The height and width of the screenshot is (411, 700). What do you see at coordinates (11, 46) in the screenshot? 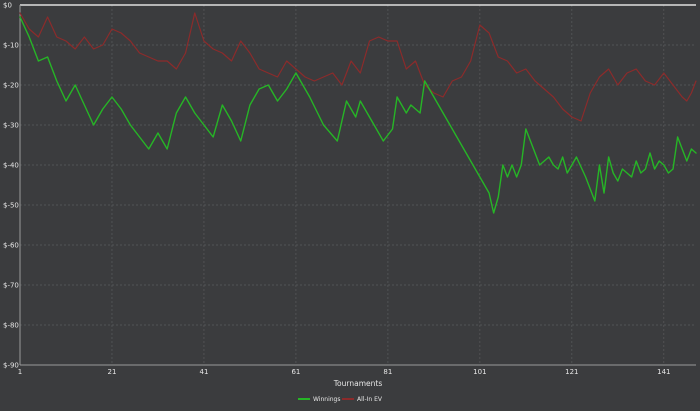
I see `y-tick-label: $-10` at bounding box center [11, 46].